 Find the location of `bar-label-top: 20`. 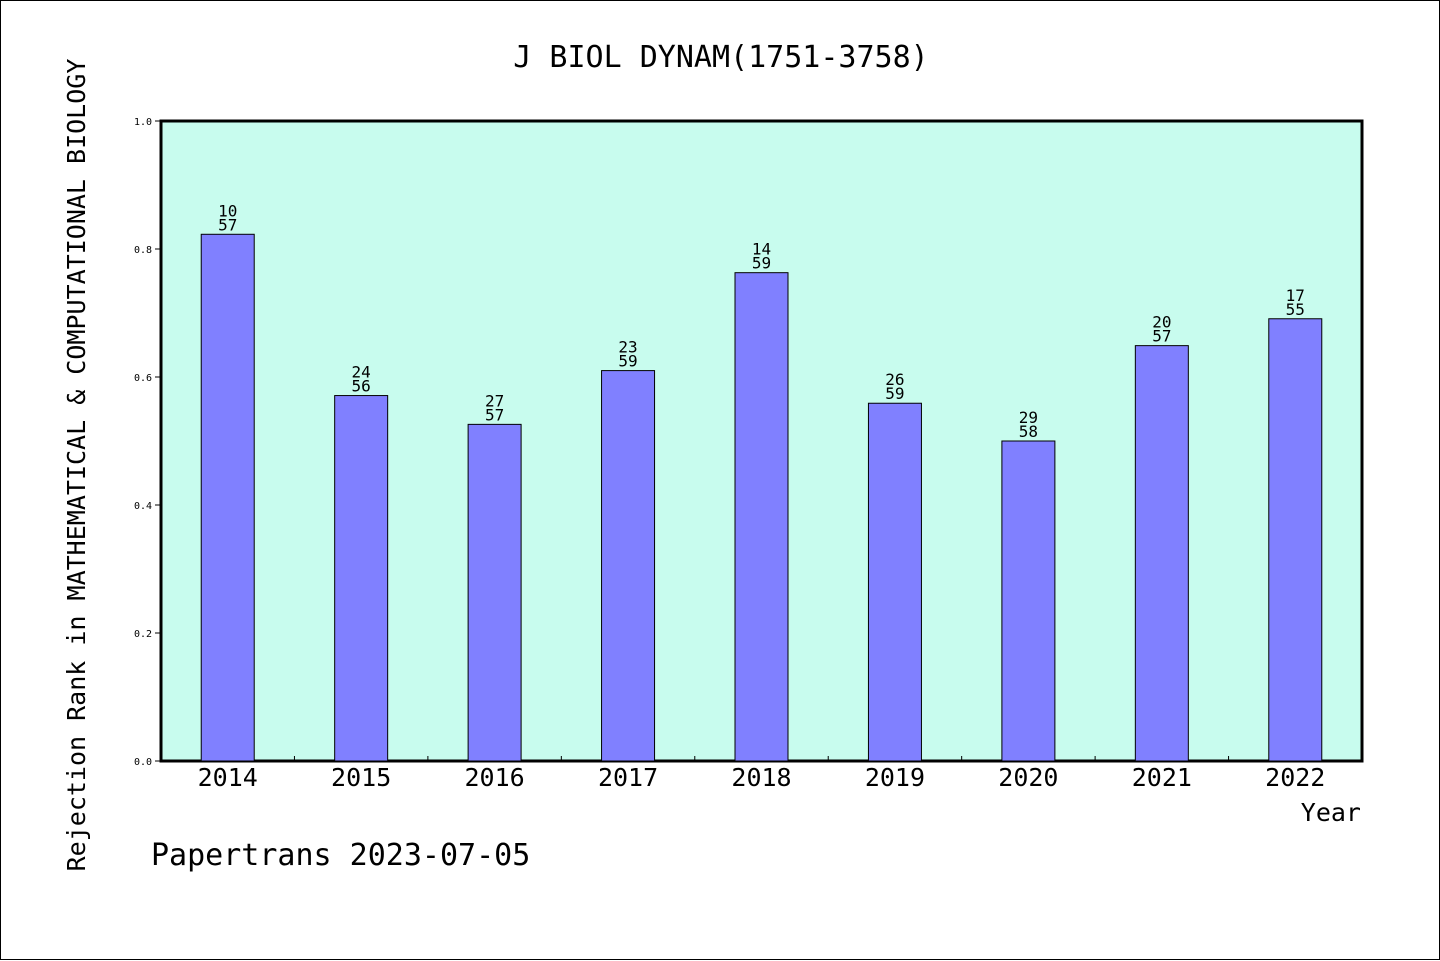

bar-label-top: 20 is located at coordinates (1161, 322).